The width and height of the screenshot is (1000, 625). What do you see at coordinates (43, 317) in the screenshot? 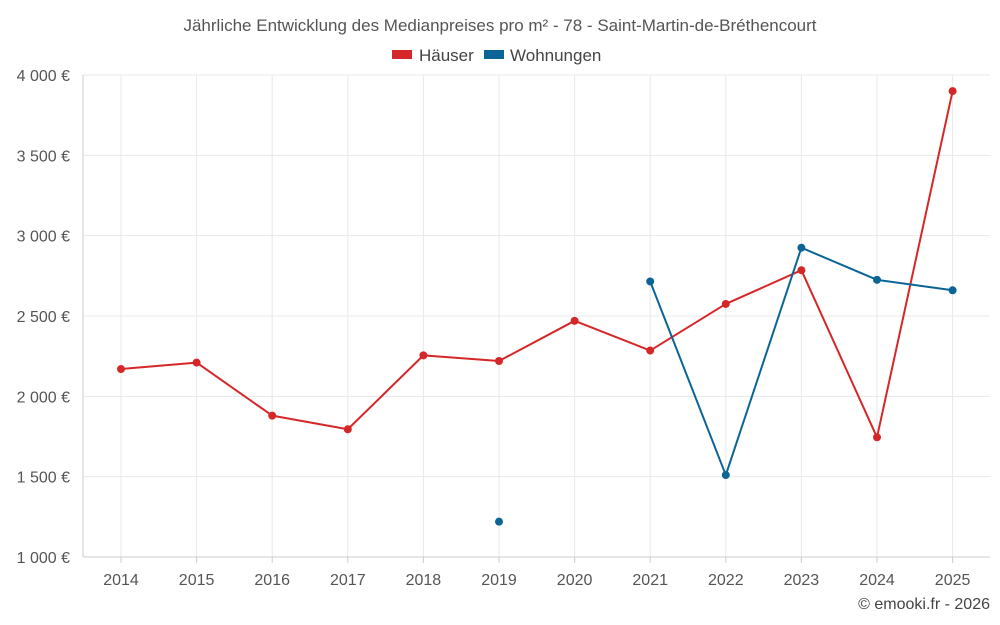
I see `y-tick-label: 2 500 €` at bounding box center [43, 317].